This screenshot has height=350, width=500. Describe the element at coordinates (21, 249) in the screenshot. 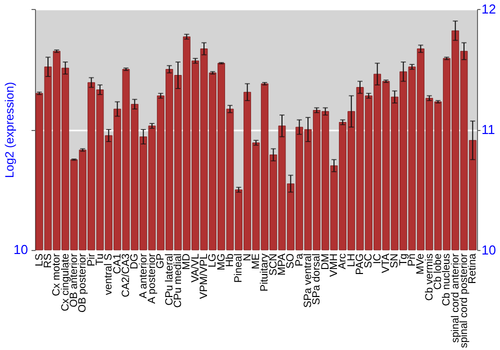

I see `text: 10` at that location.